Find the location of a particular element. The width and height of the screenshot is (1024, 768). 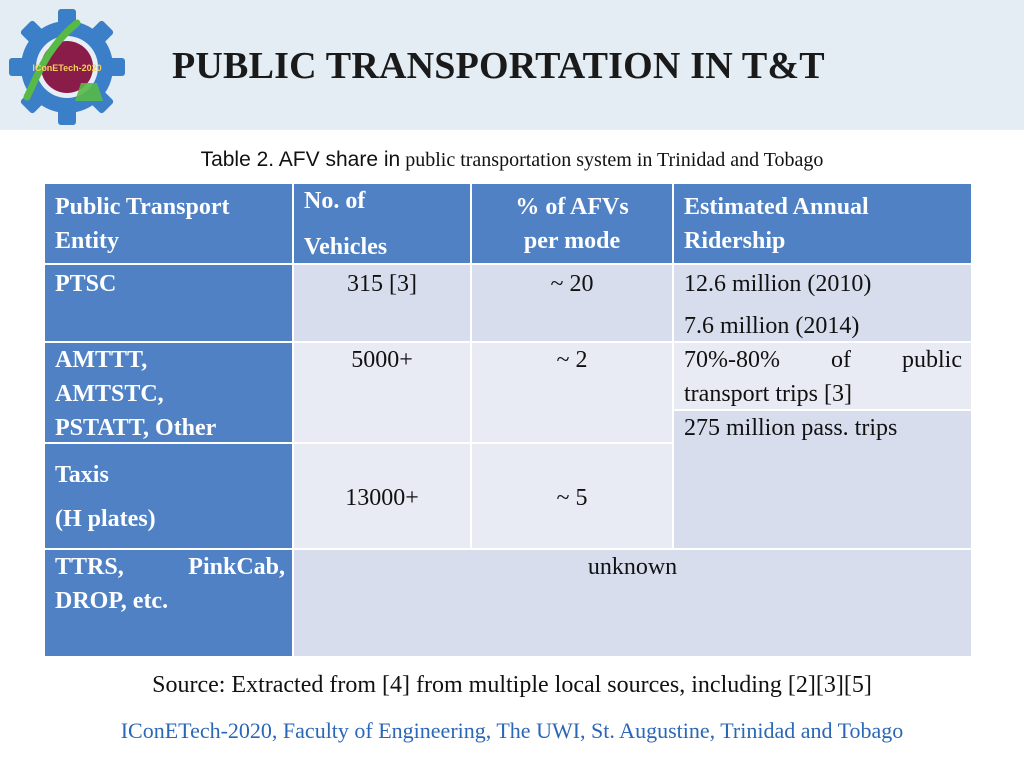

header-ridership: Estimated Annual Ridership is located at coordinates (822, 223).